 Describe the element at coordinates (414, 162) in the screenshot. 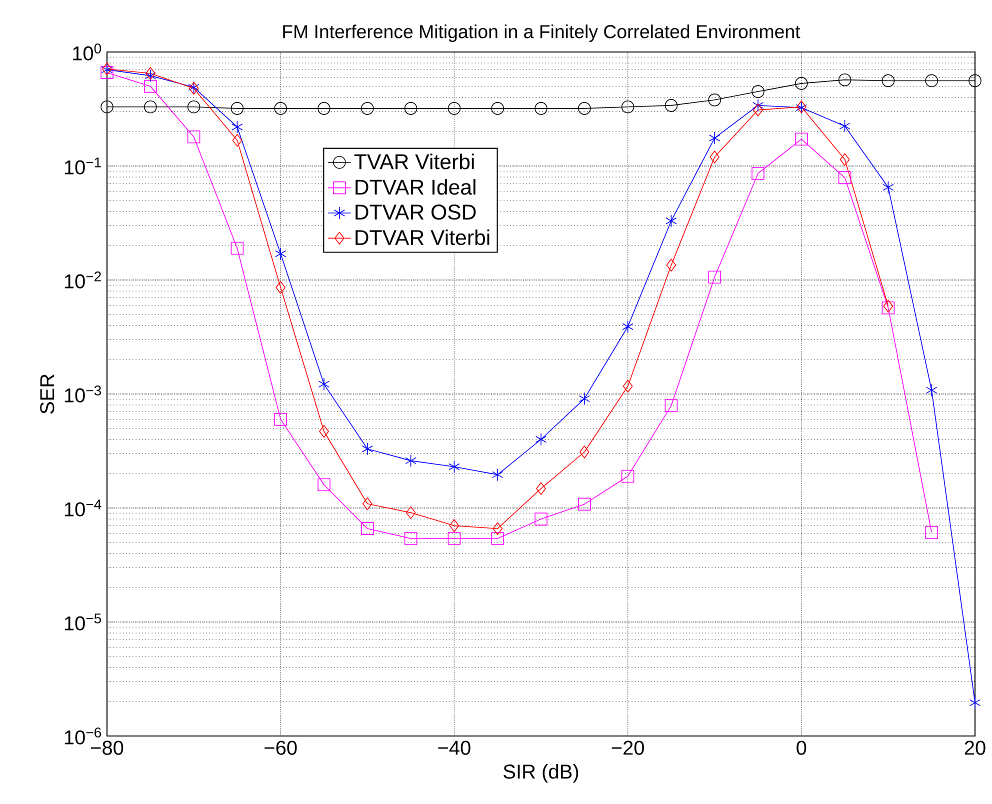

I see `legend-label: TVAR Viterbi` at that location.